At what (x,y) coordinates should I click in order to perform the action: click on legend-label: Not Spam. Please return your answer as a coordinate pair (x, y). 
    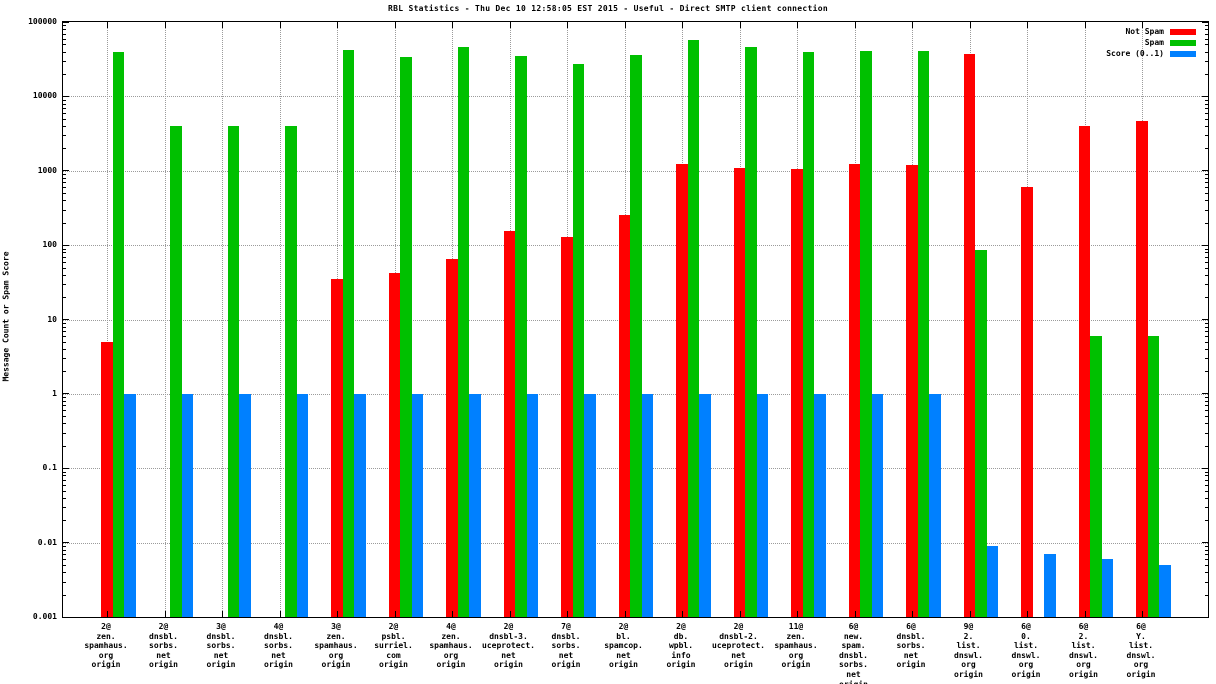
    Looking at the image, I should click on (1144, 31).